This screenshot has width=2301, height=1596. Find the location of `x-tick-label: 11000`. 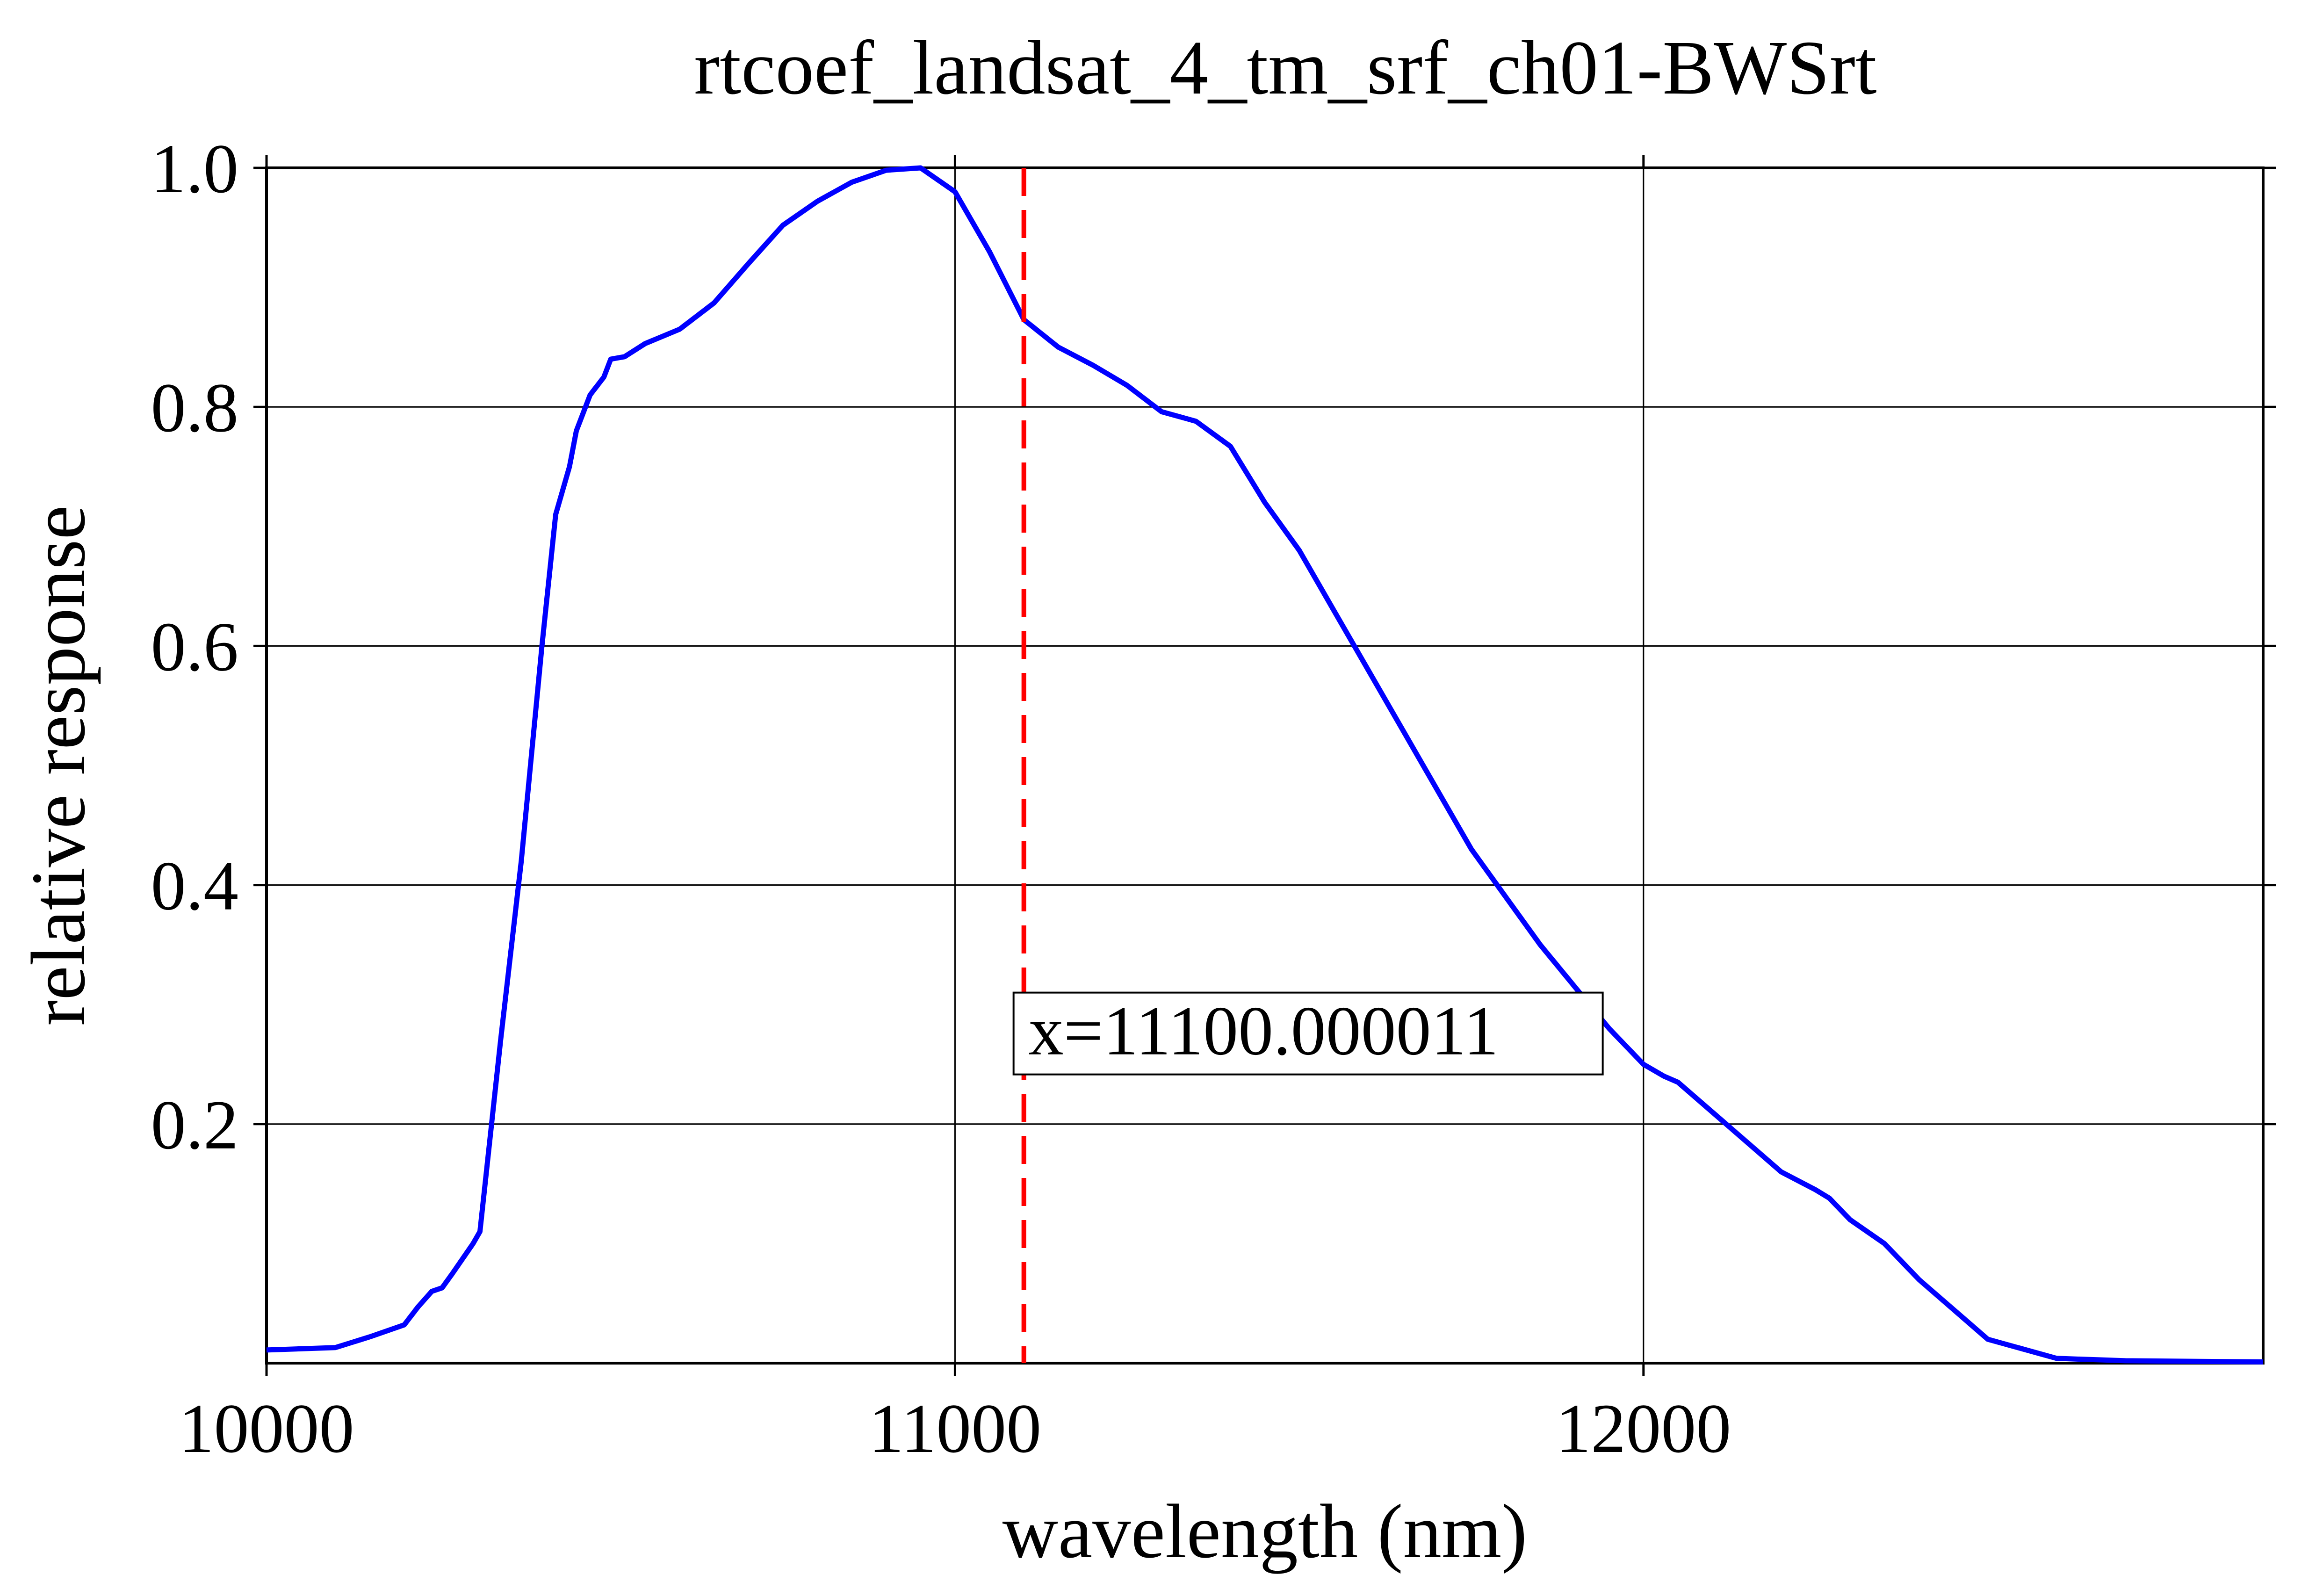

x-tick-label: 11000 is located at coordinates (955, 1428).